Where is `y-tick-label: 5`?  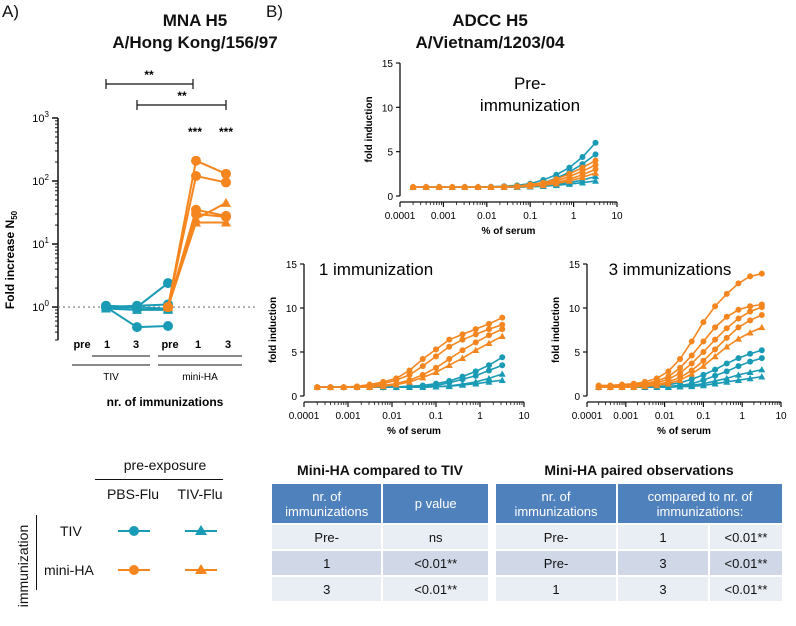 y-tick-label: 5 is located at coordinates (294, 353).